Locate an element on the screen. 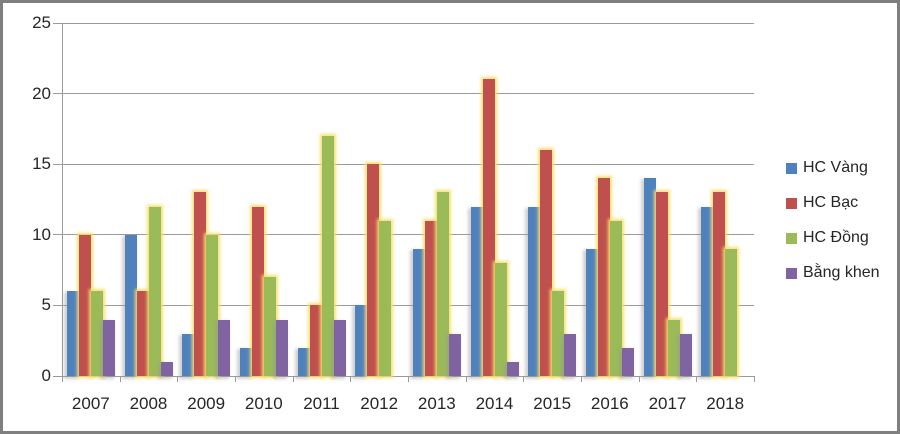 This screenshot has width=900, height=434. legend-item: HC Bạc is located at coordinates (822, 202).